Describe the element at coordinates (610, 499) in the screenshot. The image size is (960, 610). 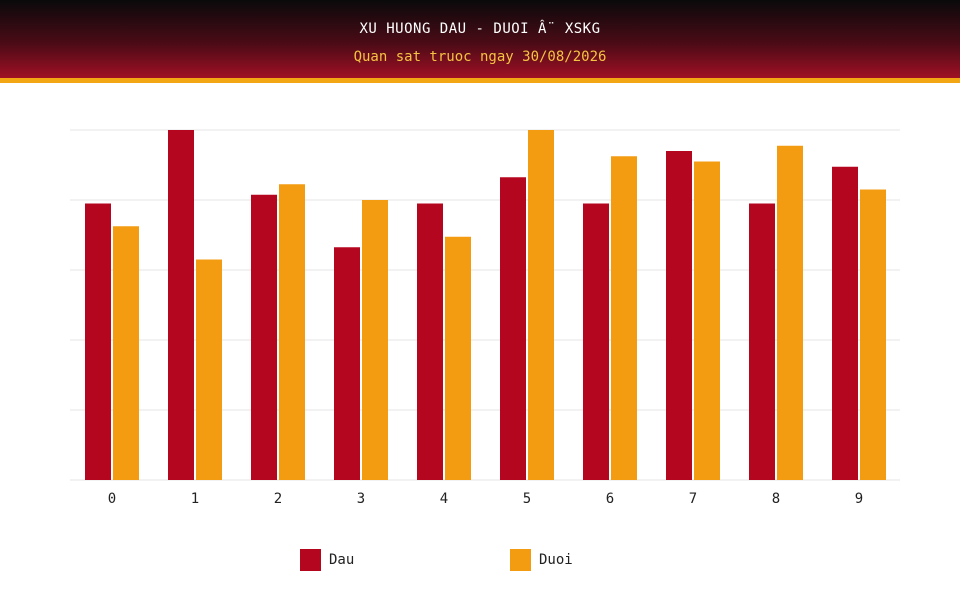
I see `x-tick-label: 6` at that location.